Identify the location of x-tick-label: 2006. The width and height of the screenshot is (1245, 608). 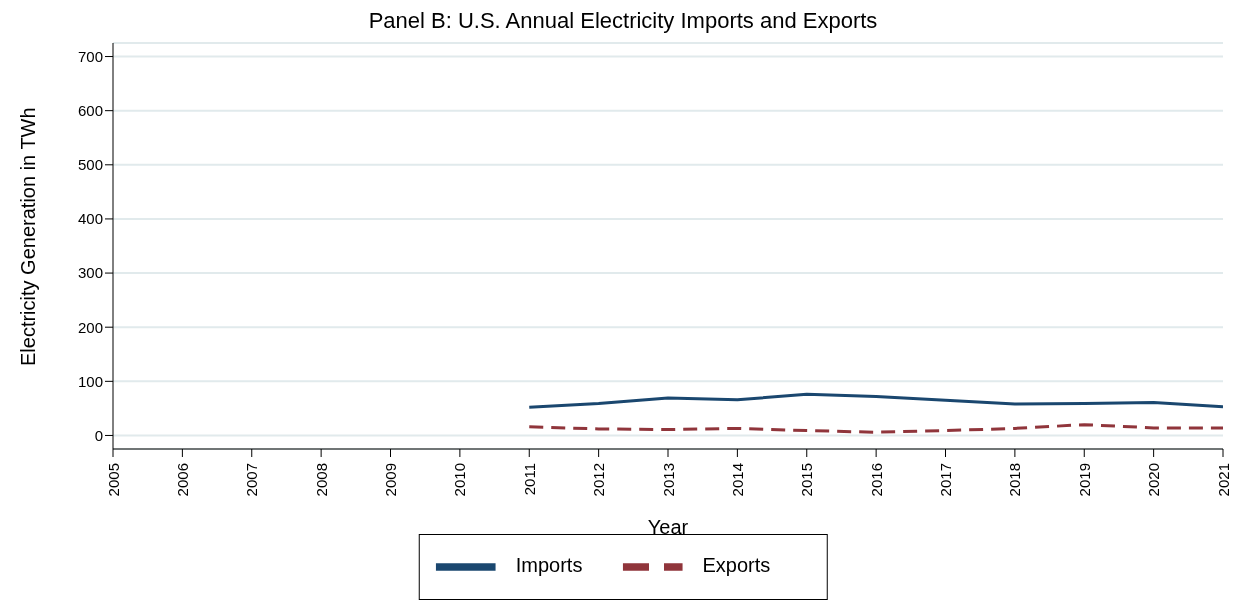
(182, 480).